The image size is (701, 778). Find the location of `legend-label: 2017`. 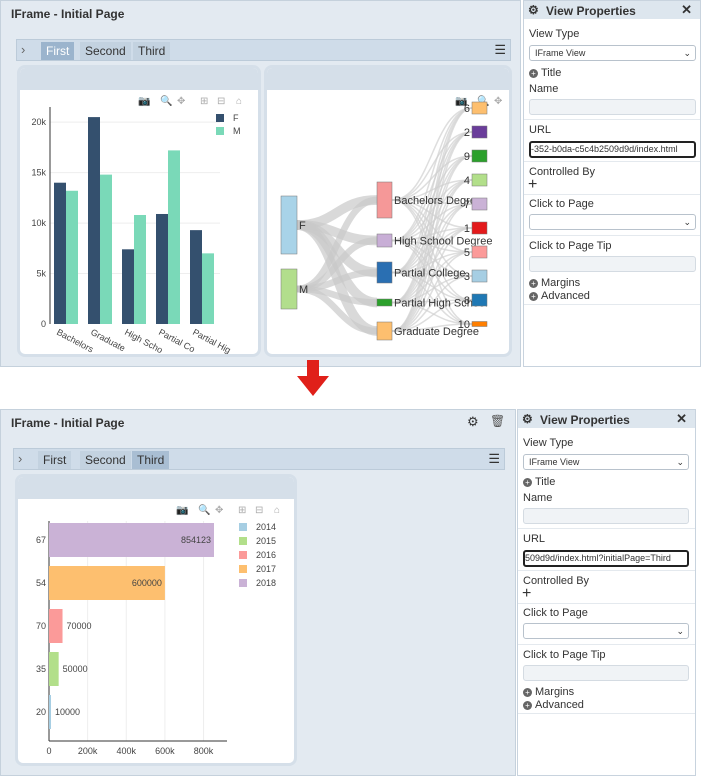

legend-label: 2017 is located at coordinates (266, 569).